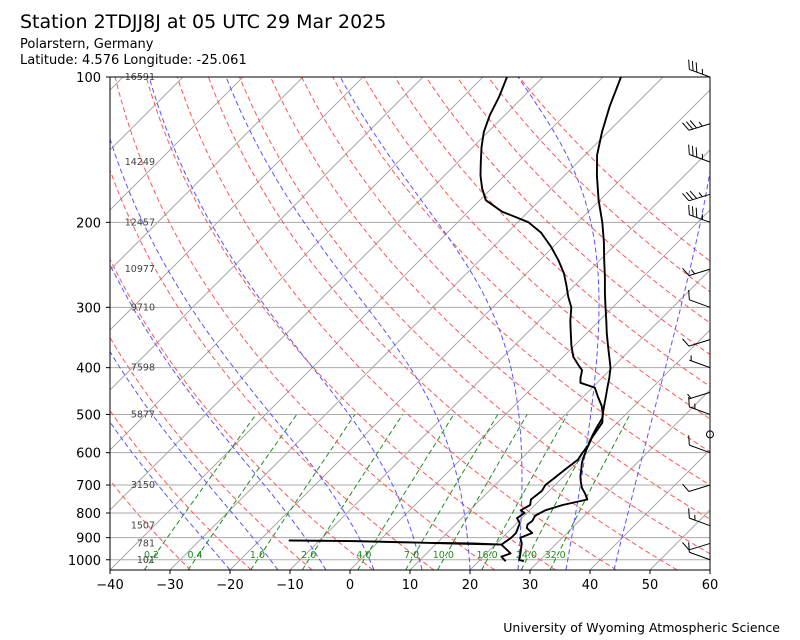 Image resolution: width=800 pixels, height=640 pixels. I want to click on height-label: 14249, so click(140, 162).